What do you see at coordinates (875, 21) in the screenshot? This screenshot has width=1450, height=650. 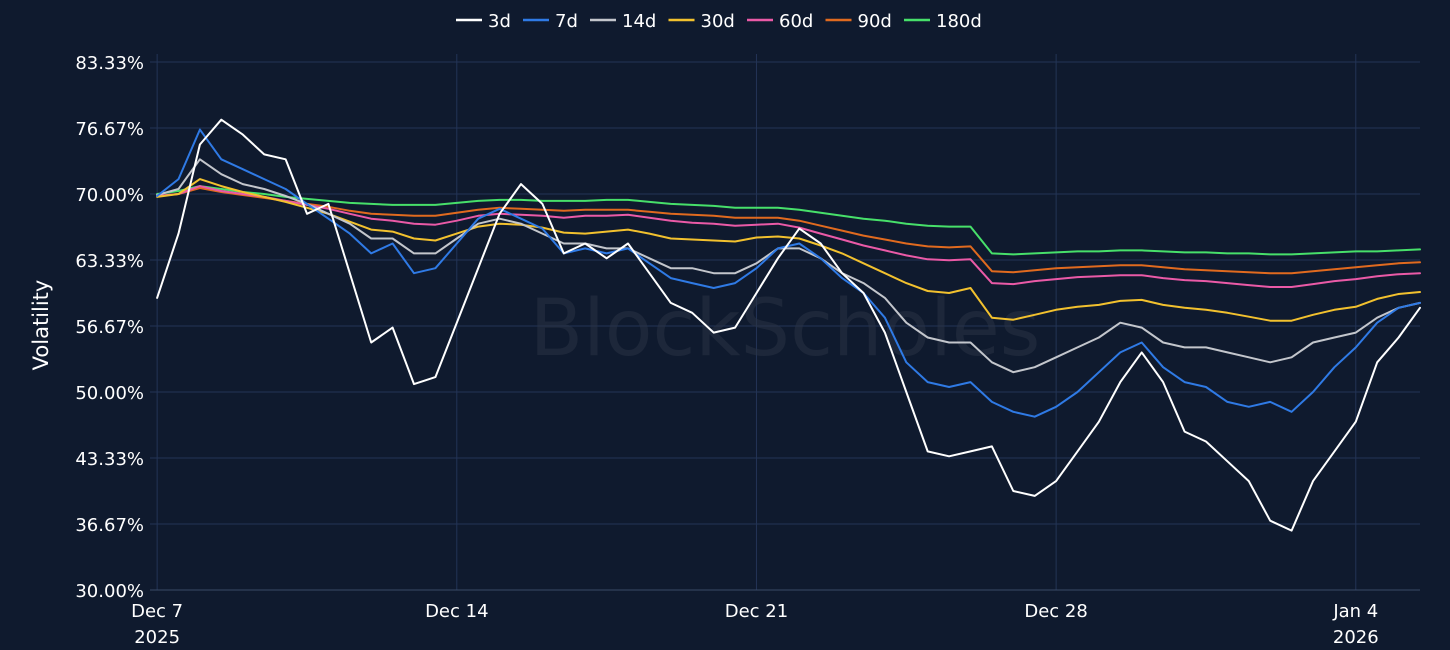 I see `legend-label: 90d` at bounding box center [875, 21].